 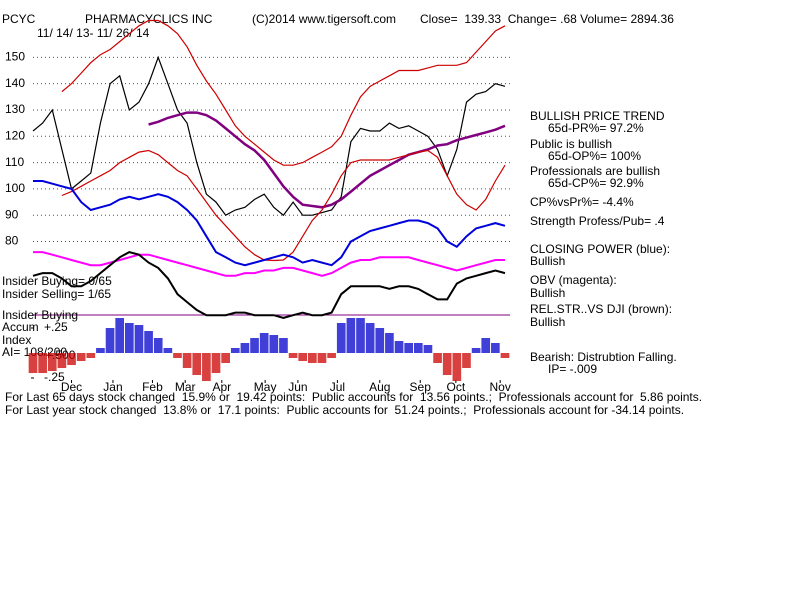 What do you see at coordinates (571, 144) in the screenshot?
I see `annotation: Public is bullish` at bounding box center [571, 144].